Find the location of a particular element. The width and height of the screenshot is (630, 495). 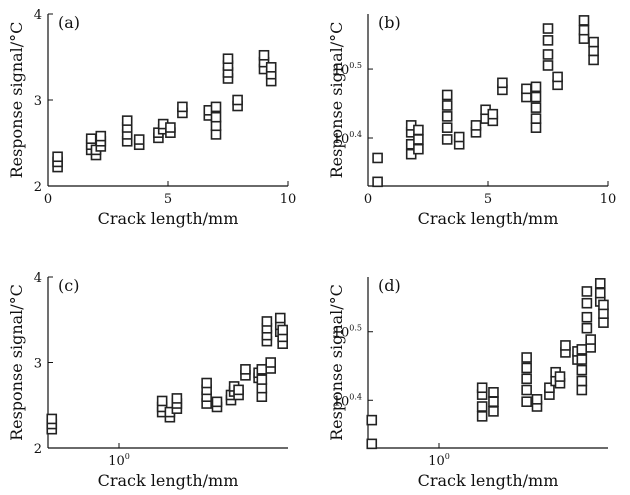

x-tick-label: 100 is located at coordinates (439, 460).